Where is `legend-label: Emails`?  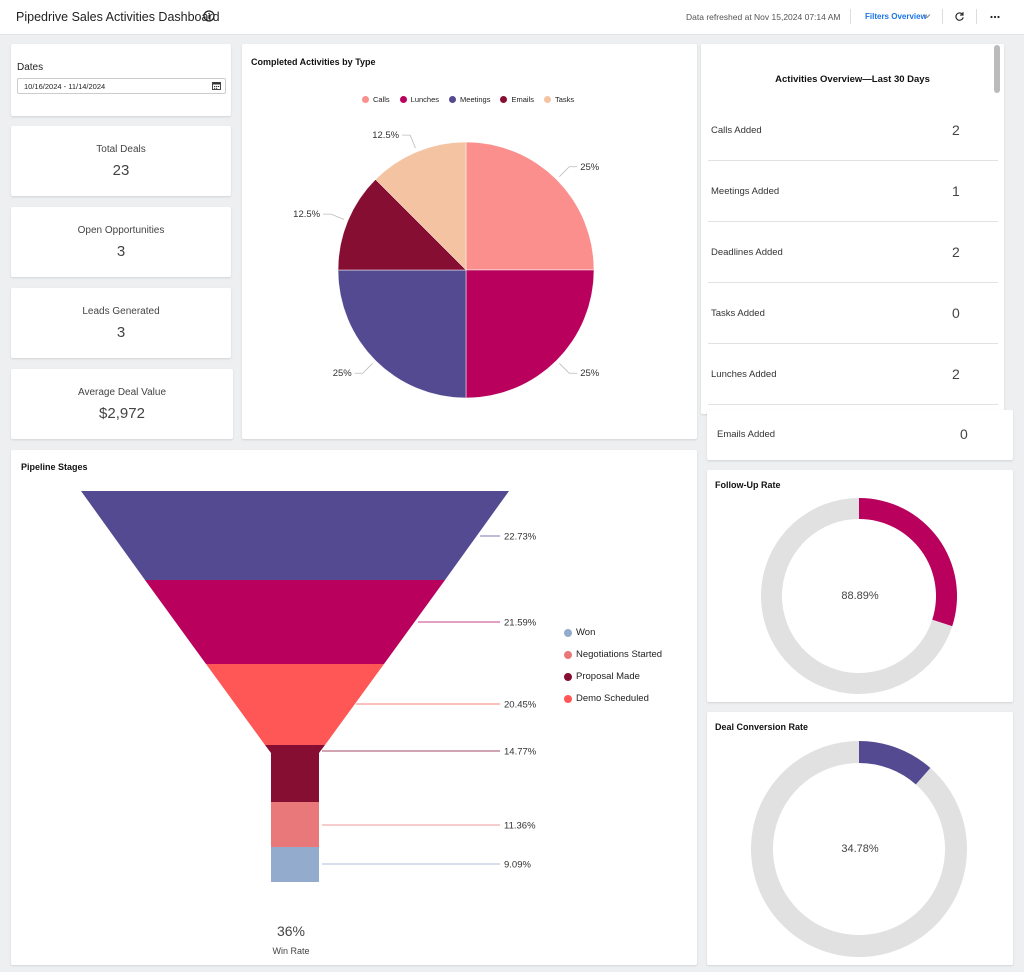 legend-label: Emails is located at coordinates (522, 99).